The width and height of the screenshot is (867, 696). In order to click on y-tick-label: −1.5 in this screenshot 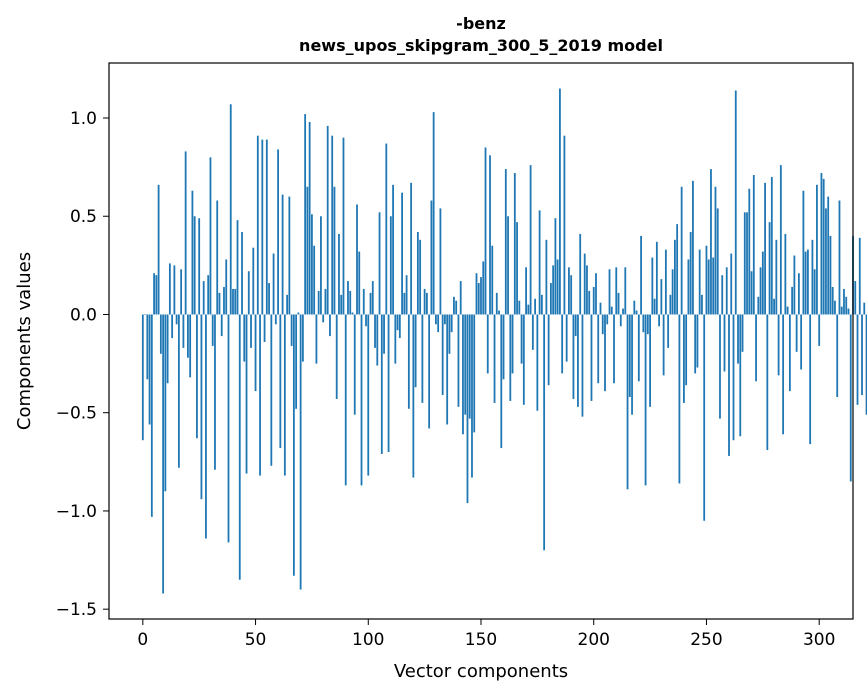, I will do `click(76, 610)`.